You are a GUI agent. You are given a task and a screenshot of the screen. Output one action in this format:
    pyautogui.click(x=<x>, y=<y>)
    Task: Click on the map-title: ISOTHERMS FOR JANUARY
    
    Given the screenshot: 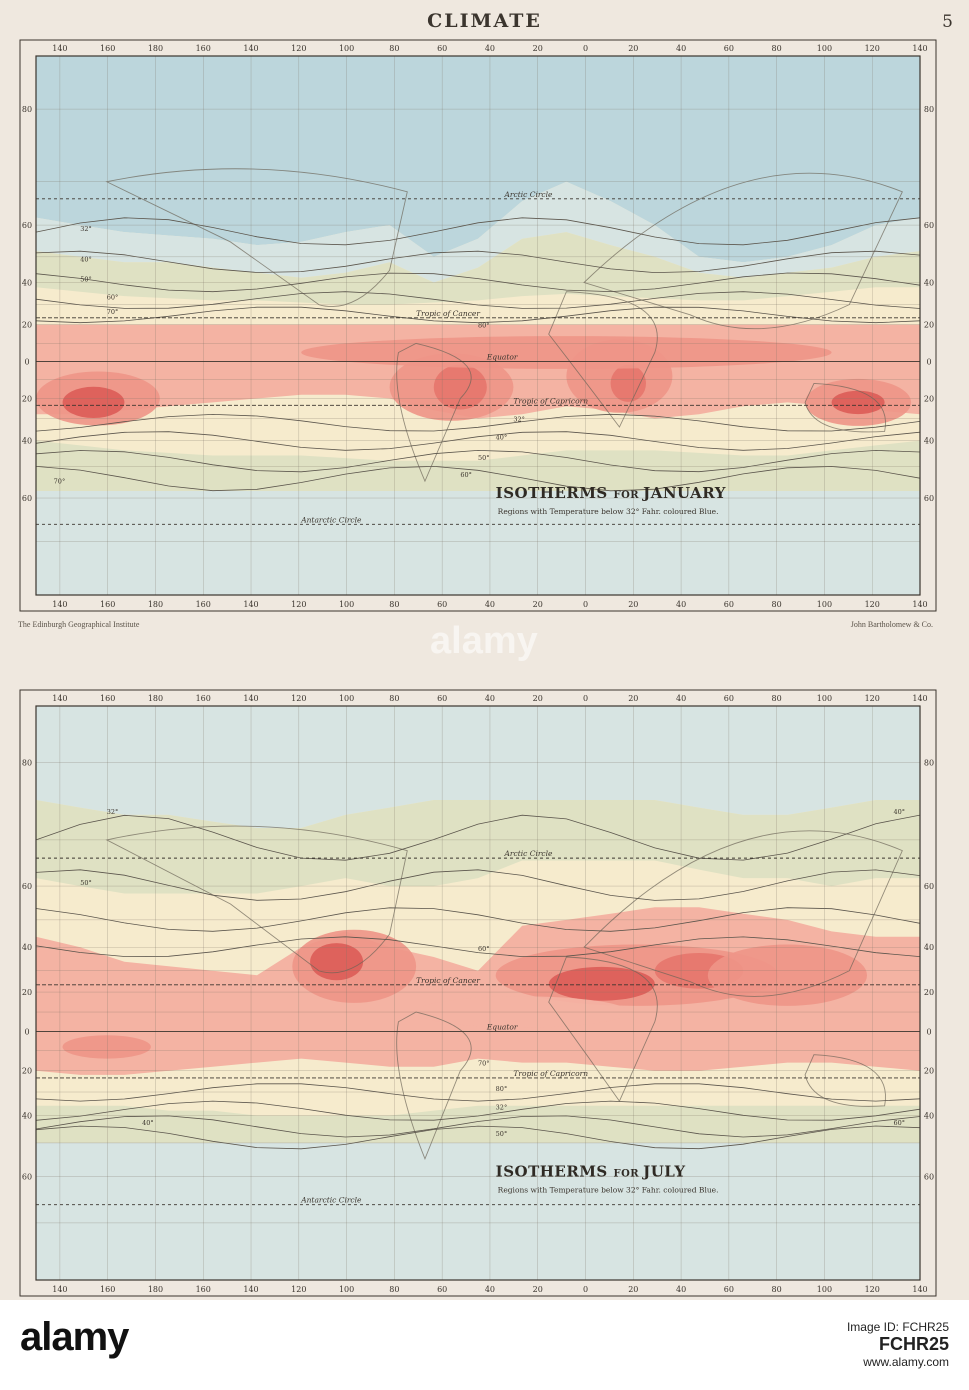 What is the action you would take?
    pyautogui.click(x=611, y=493)
    